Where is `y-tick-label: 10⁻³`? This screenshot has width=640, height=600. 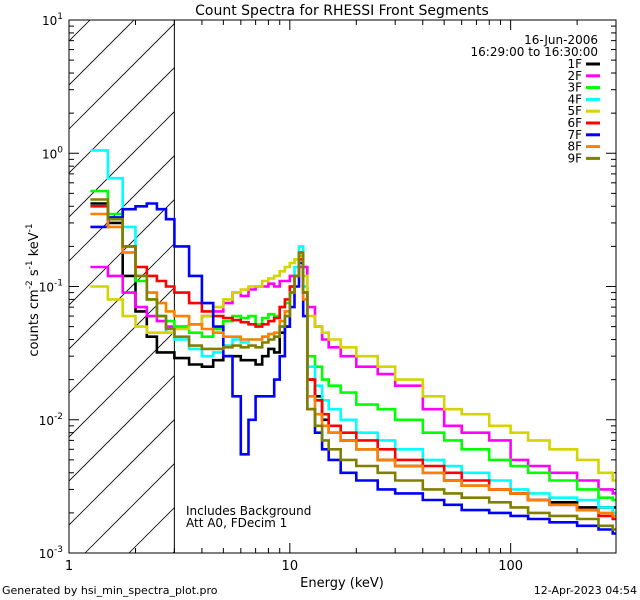
y-tick-label: 10⁻³ is located at coordinates (51, 553).